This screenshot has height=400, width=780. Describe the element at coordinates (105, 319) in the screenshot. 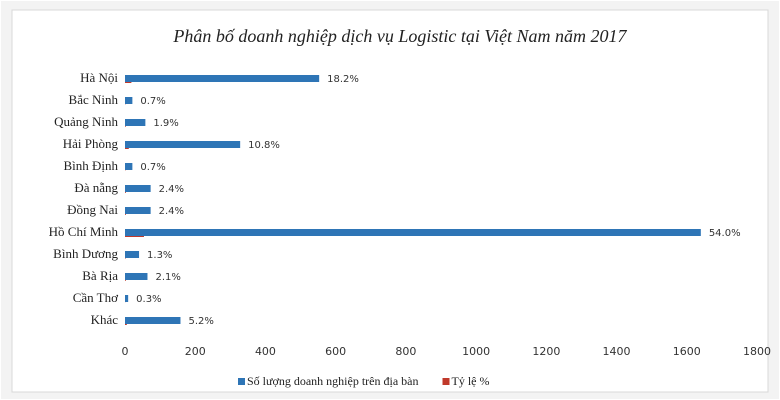

I see `y-tick-label: Khác` at that location.